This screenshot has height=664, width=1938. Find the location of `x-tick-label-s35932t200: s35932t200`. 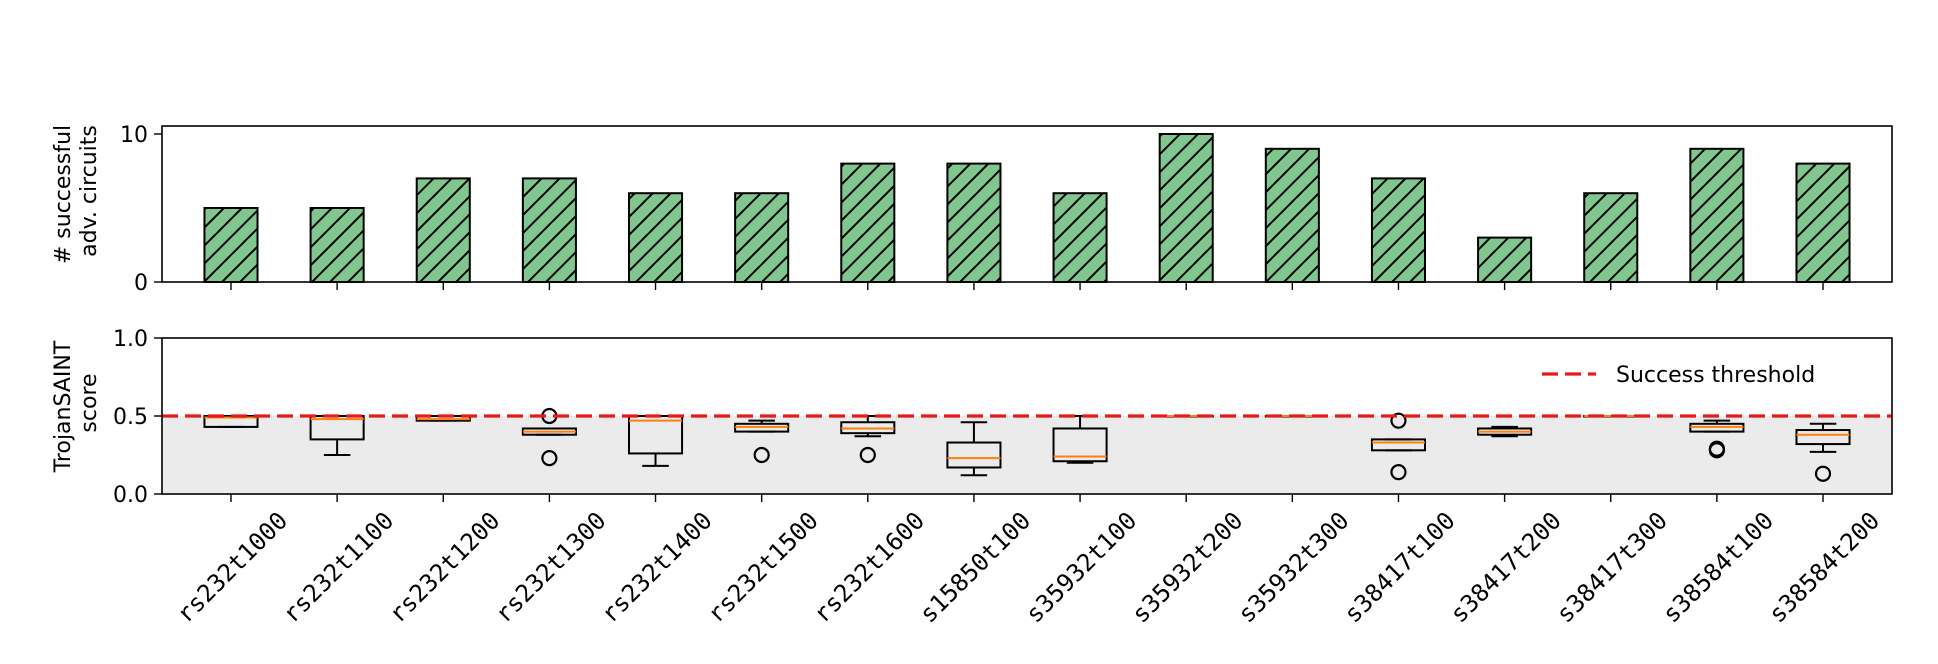

x-tick-label-s35932t200: s35932t200 is located at coordinates (1187, 567).